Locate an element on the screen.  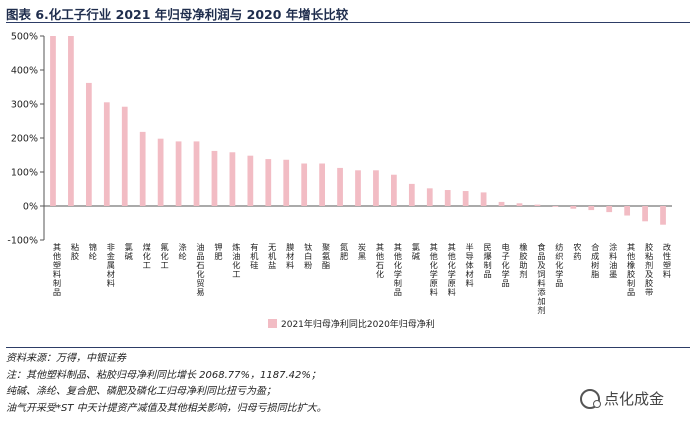
x-tick-label: 炼油化工 is located at coordinates (236, 260).